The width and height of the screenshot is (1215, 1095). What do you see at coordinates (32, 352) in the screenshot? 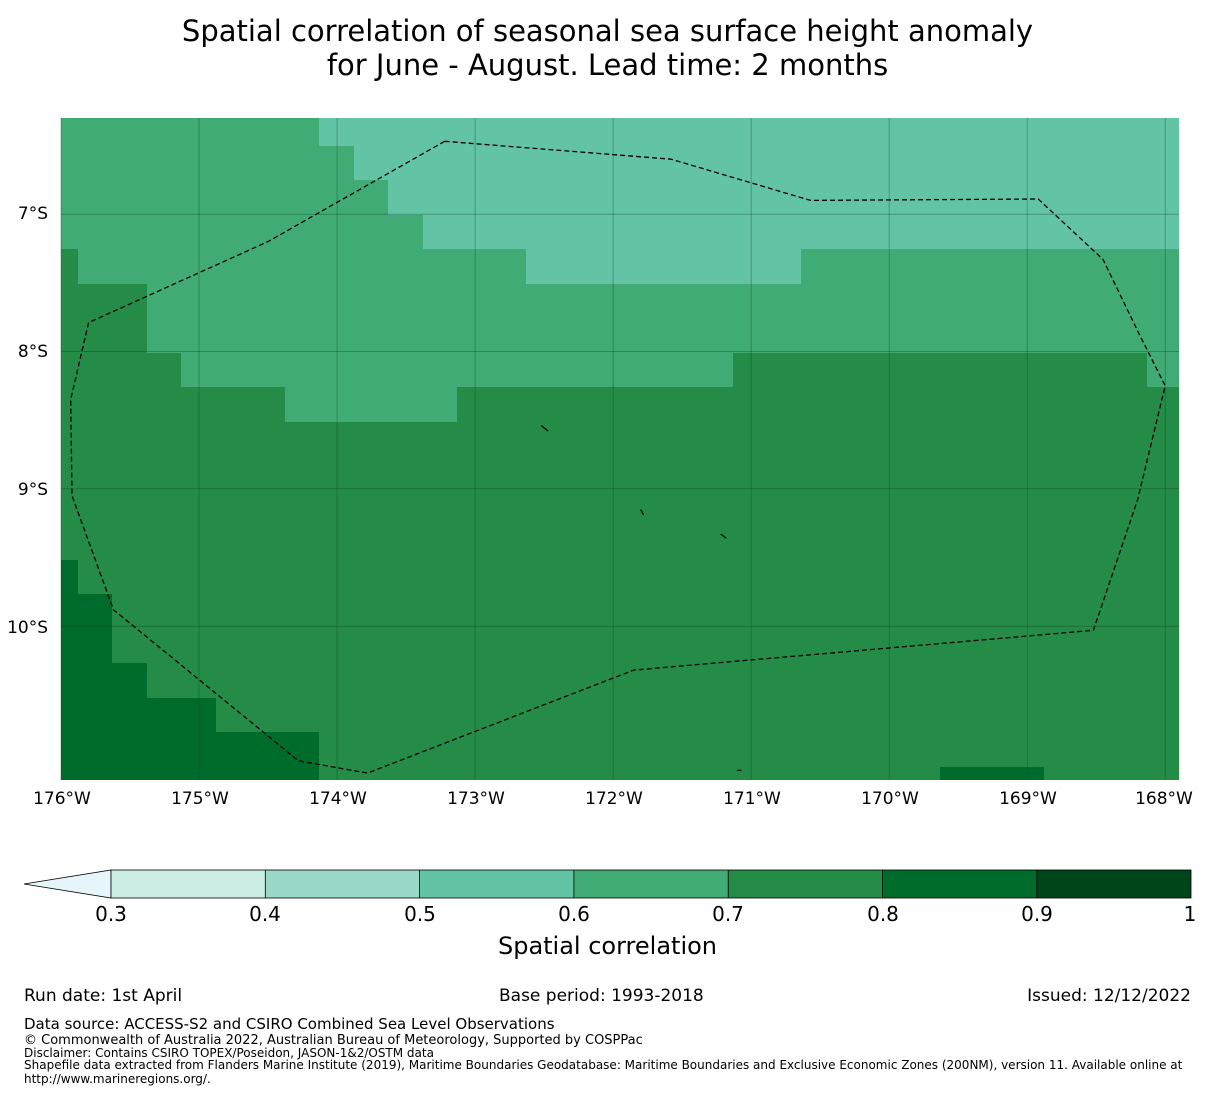
I see `lat-tick-label: 8°S` at bounding box center [32, 352].